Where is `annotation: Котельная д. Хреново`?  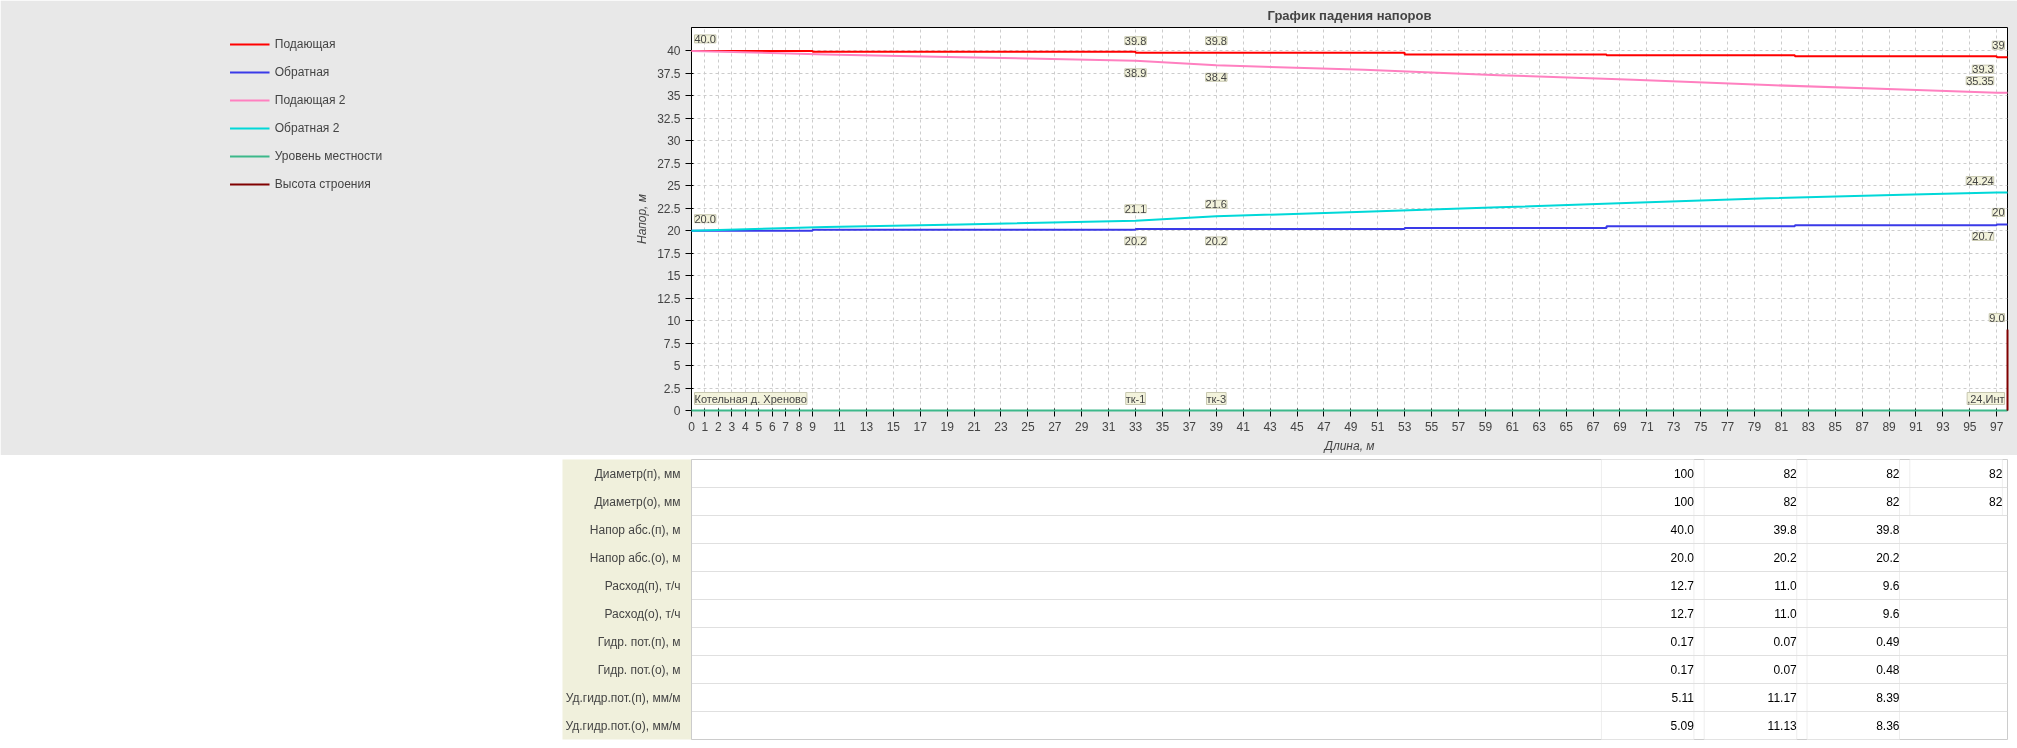
annotation: Котельная д. Хреново is located at coordinates (750, 398).